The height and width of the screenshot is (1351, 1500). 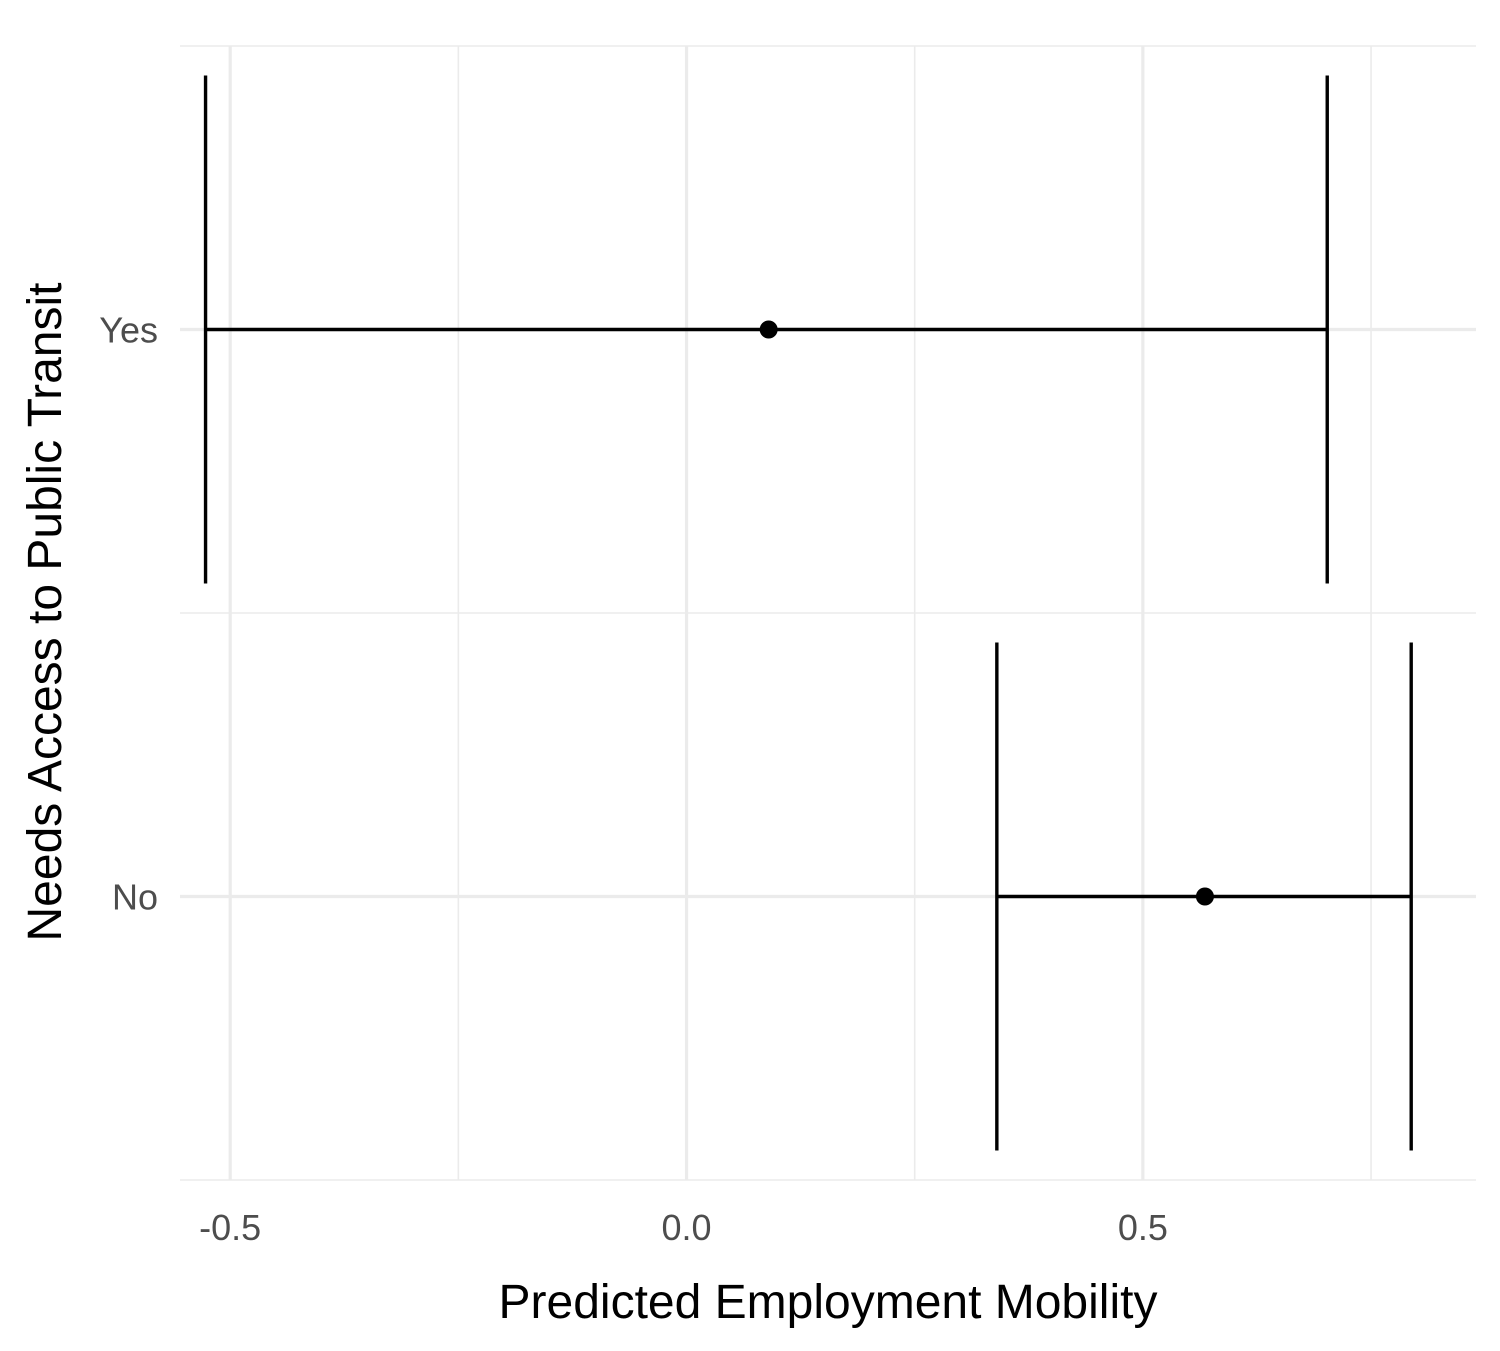 What do you see at coordinates (45, 612) in the screenshot?
I see `y-axis-title: Needs Access to Public Transit` at bounding box center [45, 612].